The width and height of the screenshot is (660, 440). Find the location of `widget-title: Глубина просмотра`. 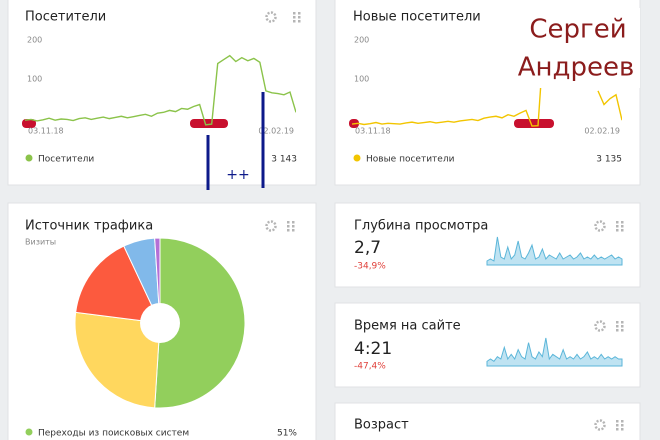

widget-title: Глубина просмотра is located at coordinates (421, 226).